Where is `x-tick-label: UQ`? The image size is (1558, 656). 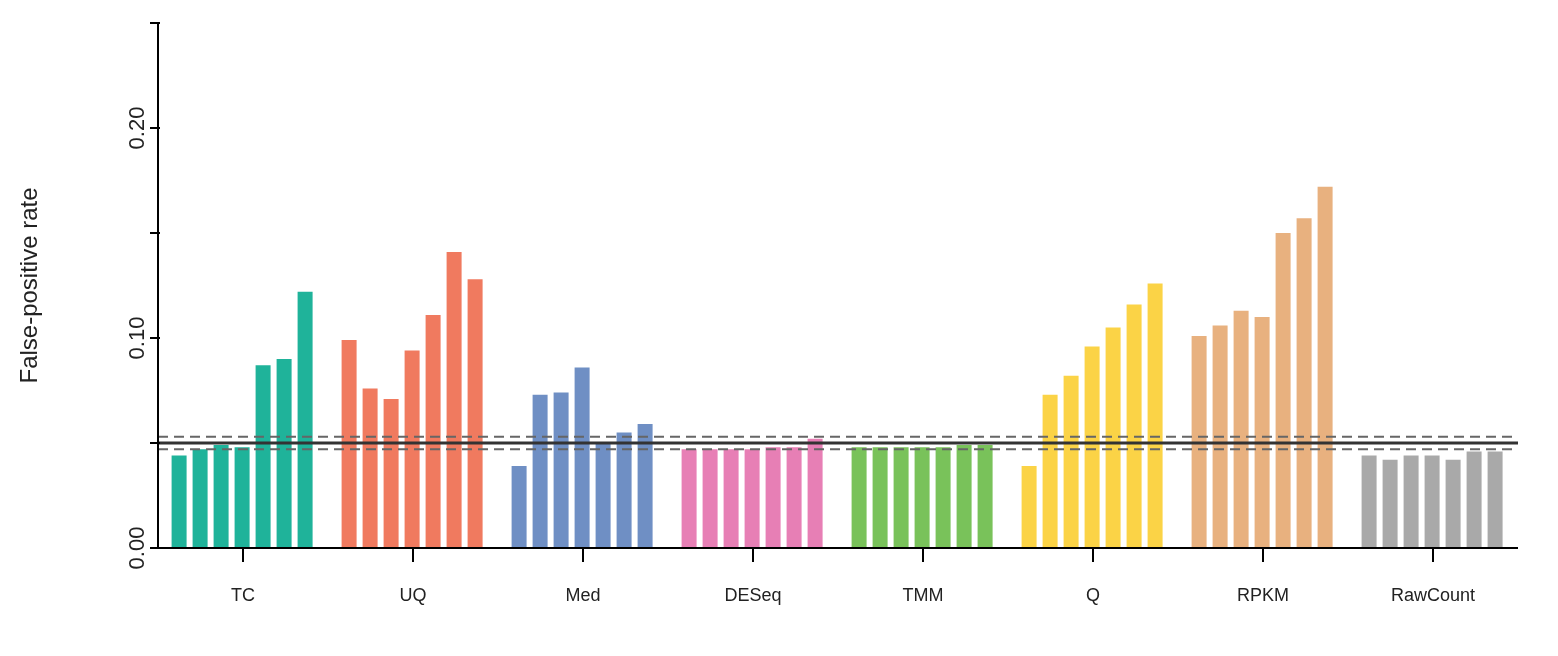 x-tick-label: UQ is located at coordinates (413, 594).